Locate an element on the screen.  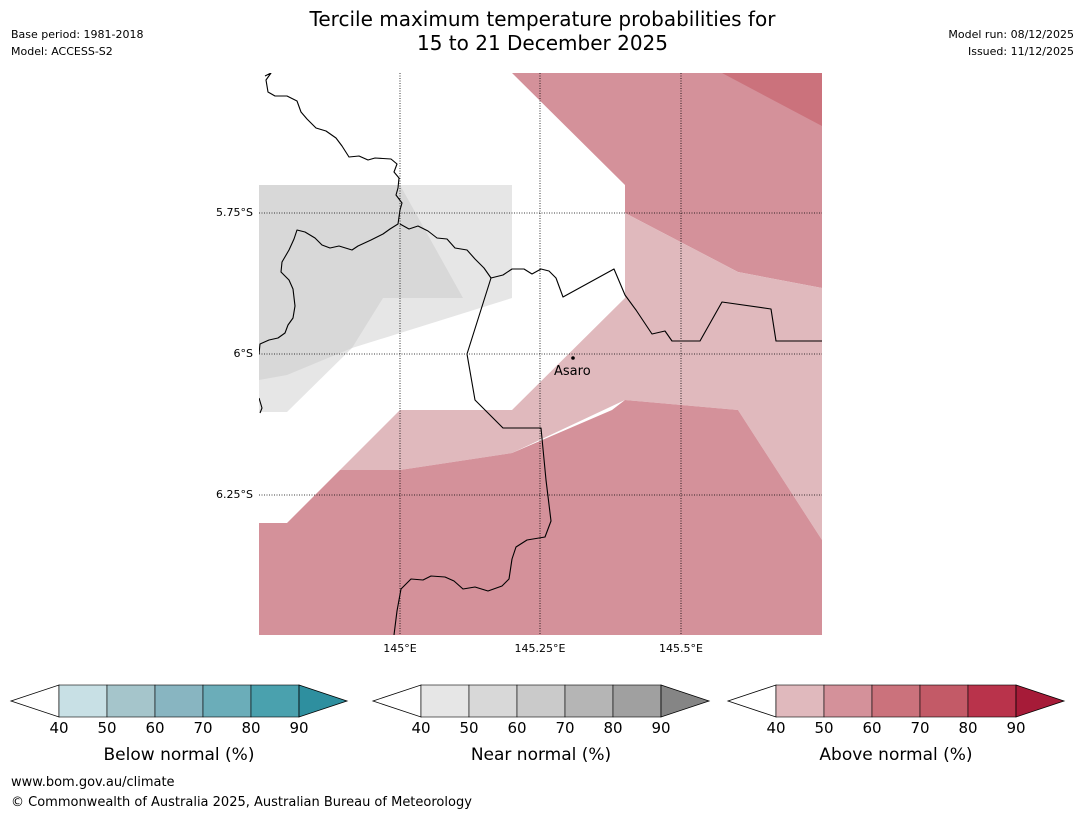
lon-label-145-25: 145.25°E is located at coordinates (540, 648).